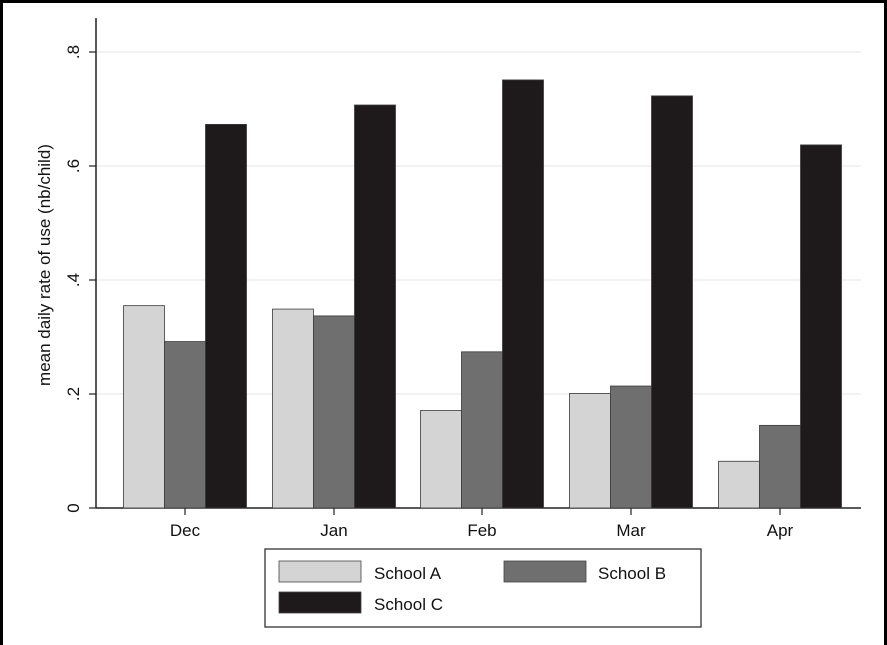 The image size is (887, 645). What do you see at coordinates (334, 412) in the screenshot?
I see `bar-school-b-jan` at bounding box center [334, 412].